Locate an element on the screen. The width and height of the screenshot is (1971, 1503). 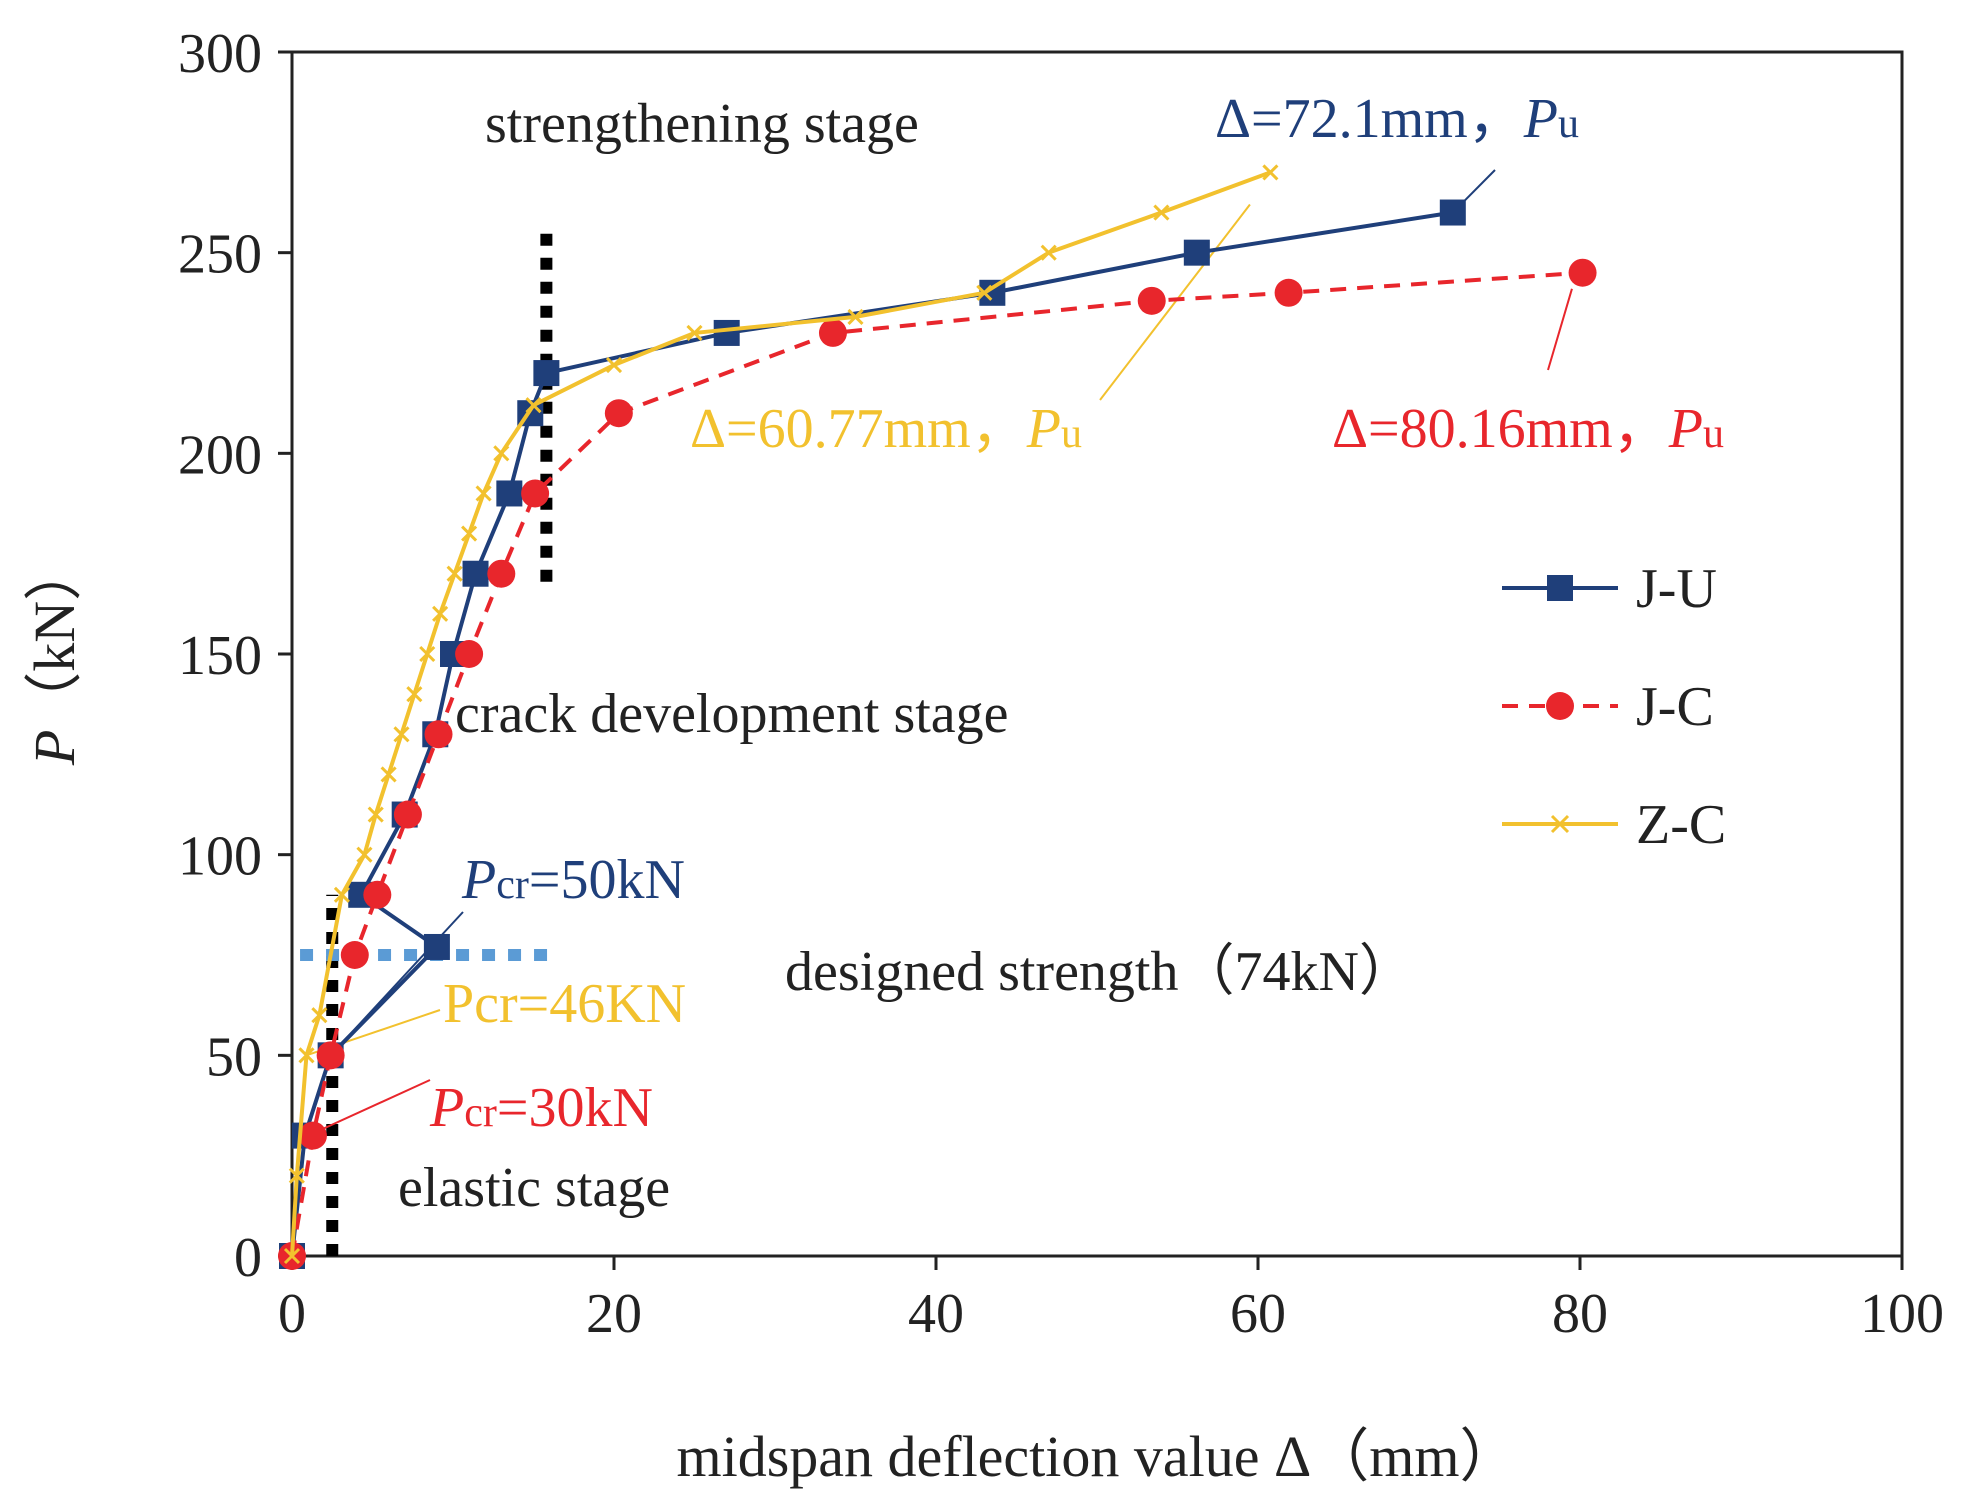
annotation-ju-ultimate: Δ=72.1mm，Pu is located at coordinates (1397, 119).